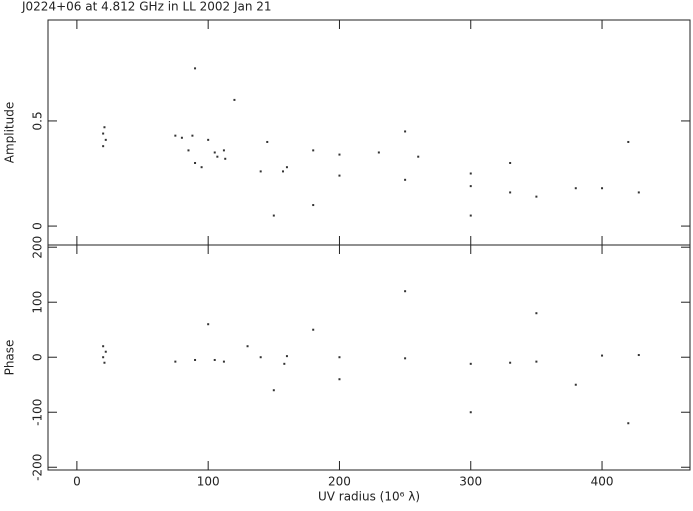  I want to click on y-tick-label: -100, so click(38, 412).